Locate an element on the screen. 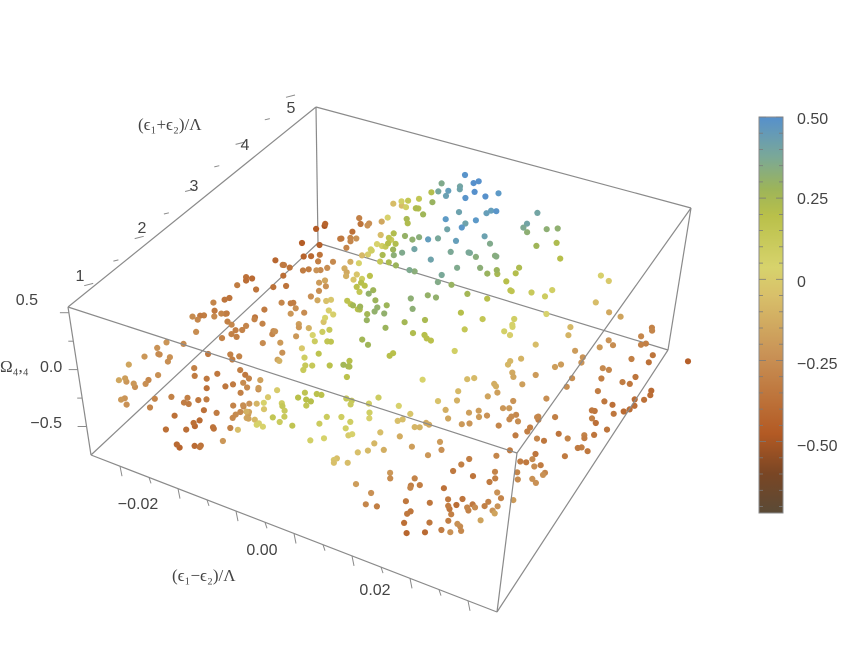 Image resolution: width=862 pixels, height=656 pixels. colorbar-gradient is located at coordinates (771, 315).